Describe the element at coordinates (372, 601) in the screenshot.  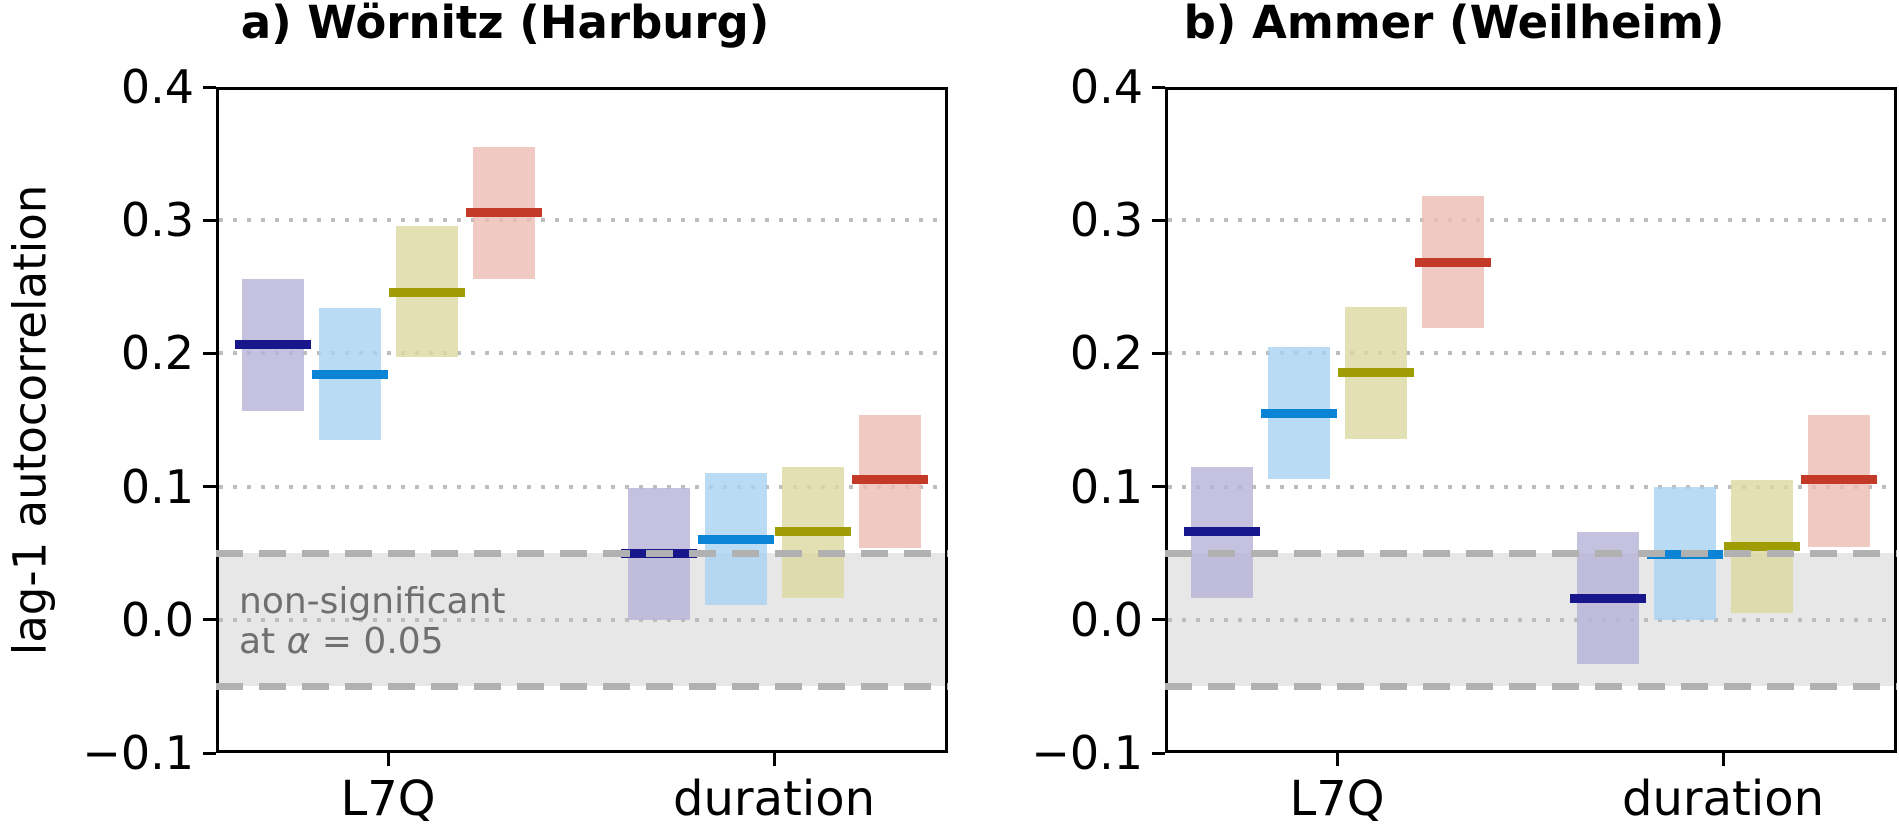
I see `significance-annotation-line1: non-significant` at that location.